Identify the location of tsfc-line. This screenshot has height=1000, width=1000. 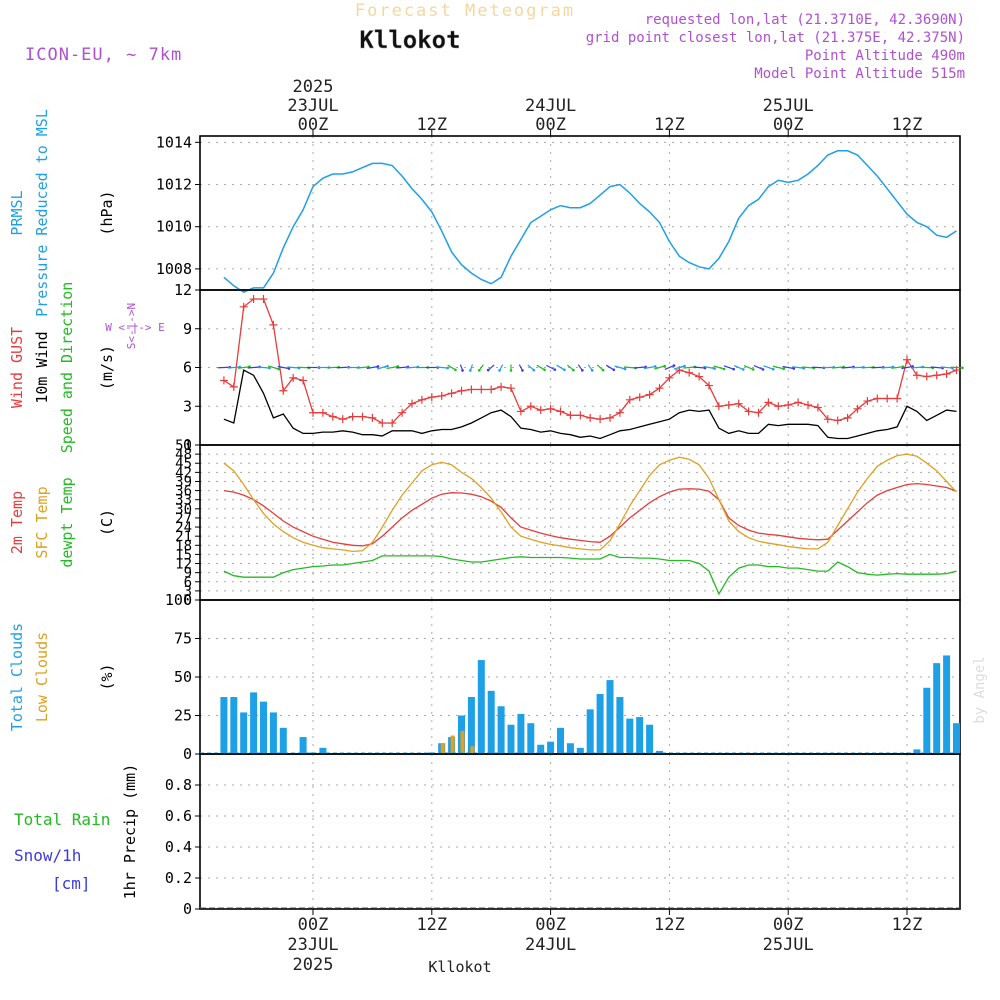
(590, 503).